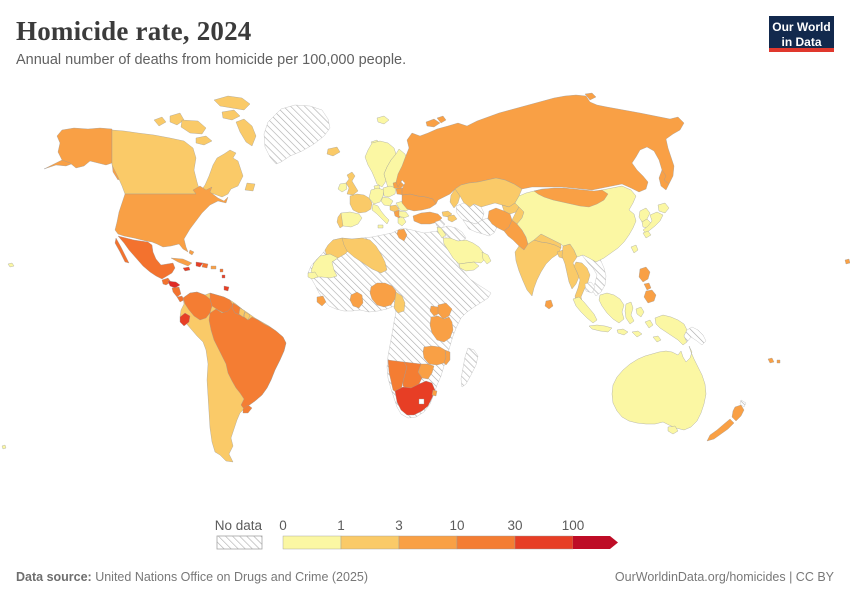 Image resolution: width=850 pixels, height=600 pixels. What do you see at coordinates (283, 525) in the screenshot?
I see `svg-text: 0` at bounding box center [283, 525].